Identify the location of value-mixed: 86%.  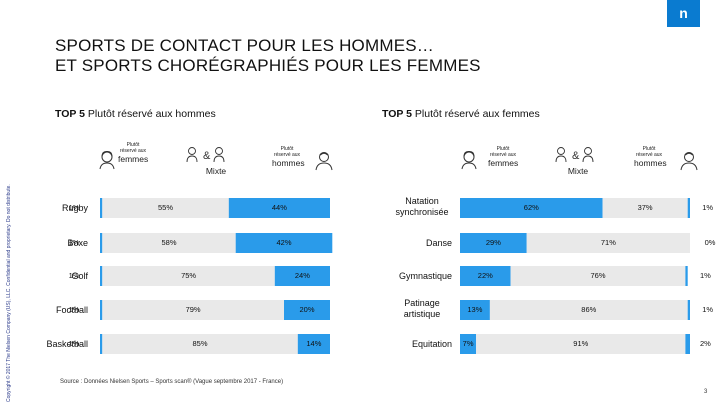
(589, 309).